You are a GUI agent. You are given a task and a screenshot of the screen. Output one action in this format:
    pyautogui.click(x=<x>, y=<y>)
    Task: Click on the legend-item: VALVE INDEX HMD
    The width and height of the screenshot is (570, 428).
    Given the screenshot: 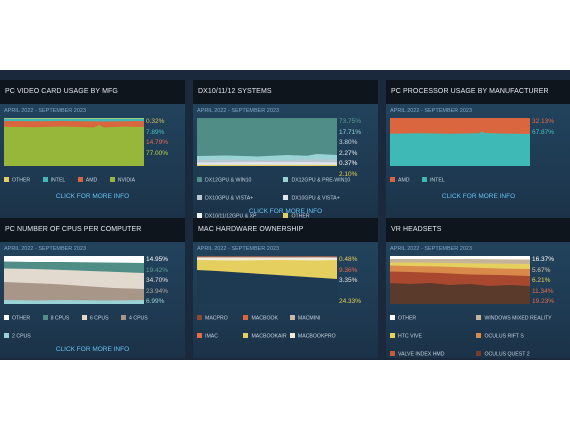 What is the action you would take?
    pyautogui.click(x=430, y=354)
    